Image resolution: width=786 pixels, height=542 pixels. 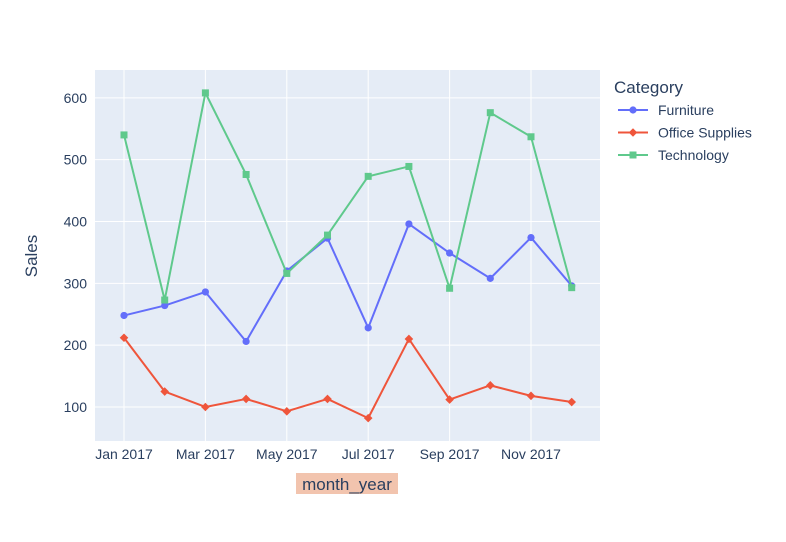 I want to click on legend-item-technology: Technology, so click(x=673, y=155).